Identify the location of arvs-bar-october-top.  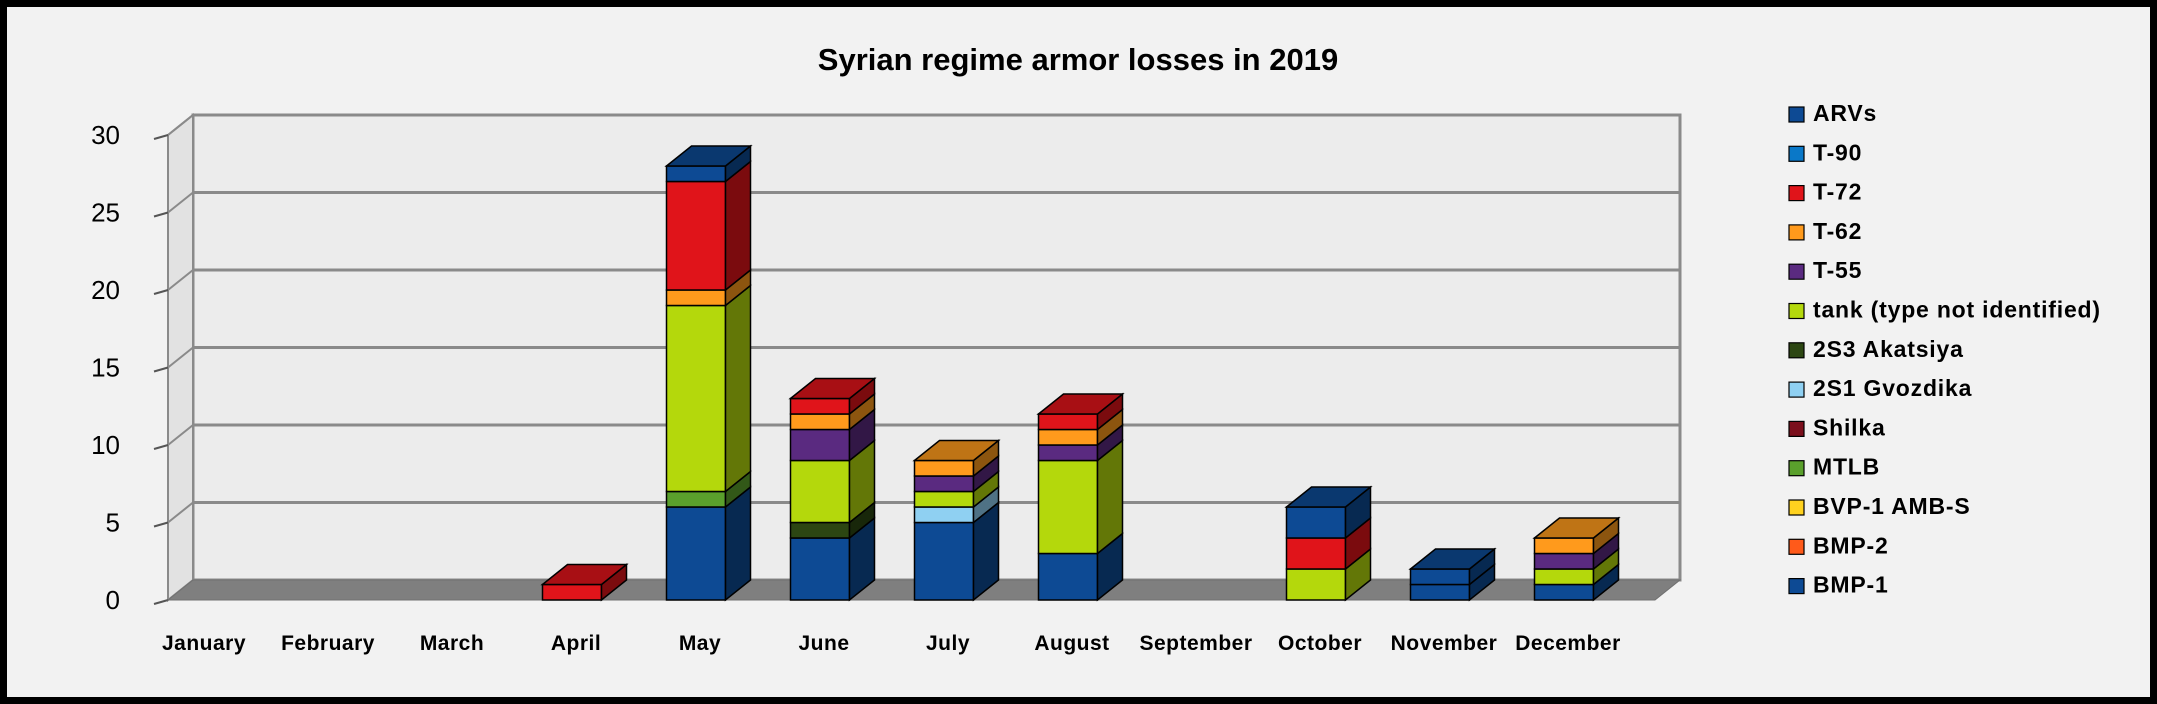
(1328, 497).